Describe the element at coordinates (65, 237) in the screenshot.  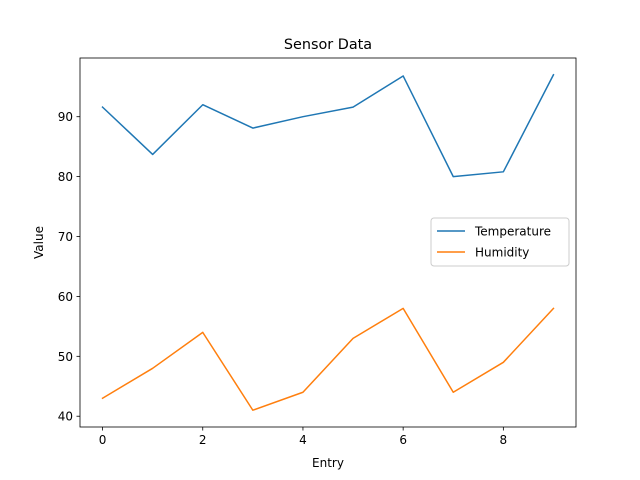
I see `y-tick-label: 70` at that location.